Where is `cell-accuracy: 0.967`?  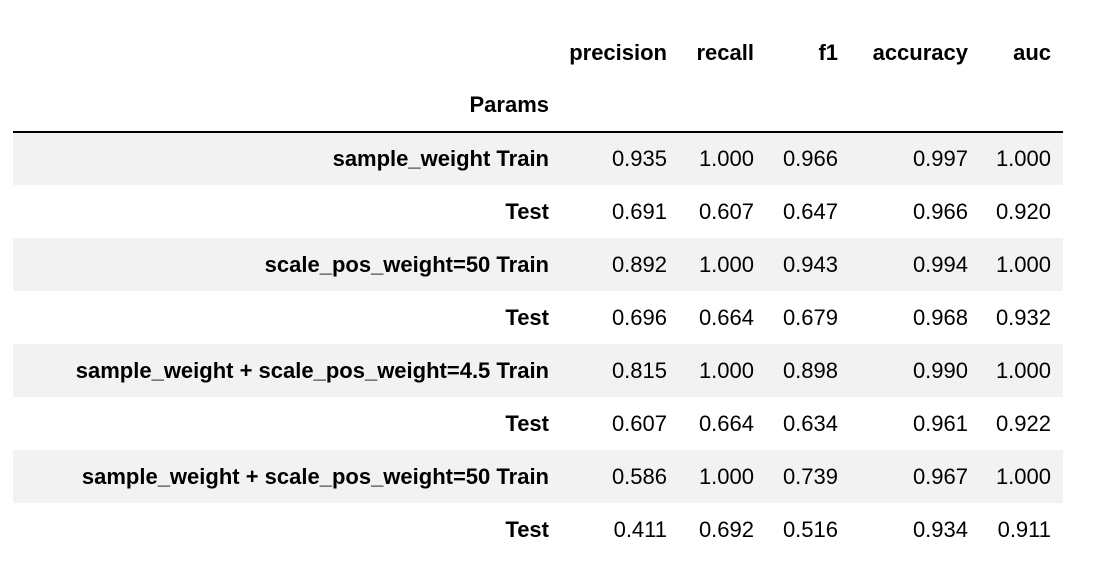
cell-accuracy: 0.967 is located at coordinates (940, 476).